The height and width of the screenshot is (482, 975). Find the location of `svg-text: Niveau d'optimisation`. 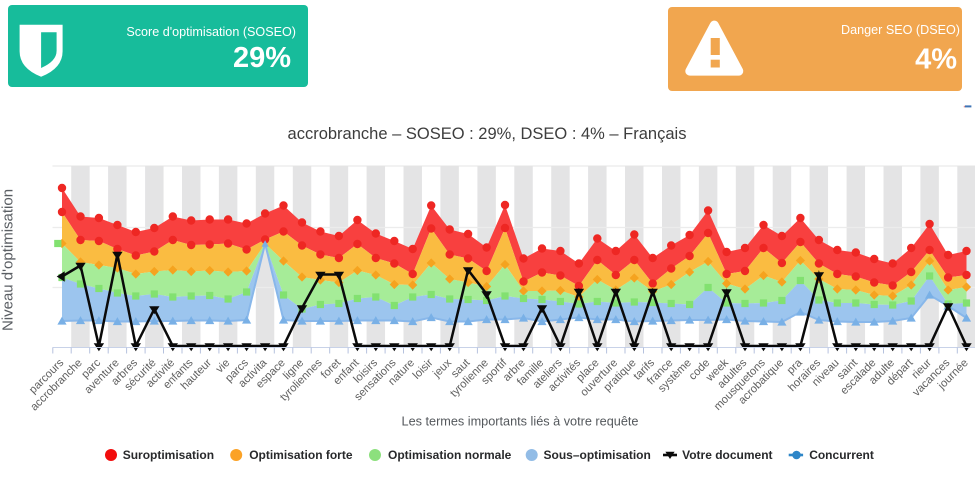

svg-text: Niveau d'optimisation is located at coordinates (8, 260).